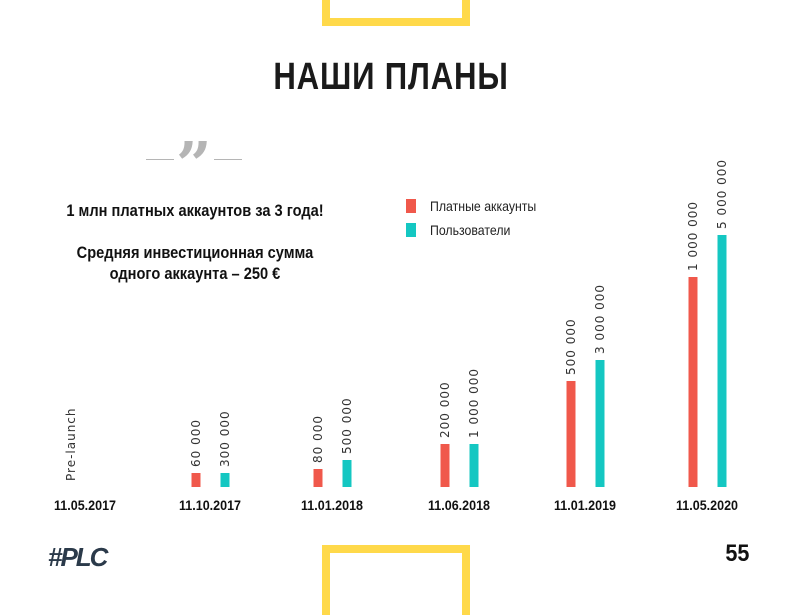 The height and width of the screenshot is (615, 800). What do you see at coordinates (391, 77) in the screenshot?
I see `slide-title: НАШИ ПЛАНЫ` at bounding box center [391, 77].